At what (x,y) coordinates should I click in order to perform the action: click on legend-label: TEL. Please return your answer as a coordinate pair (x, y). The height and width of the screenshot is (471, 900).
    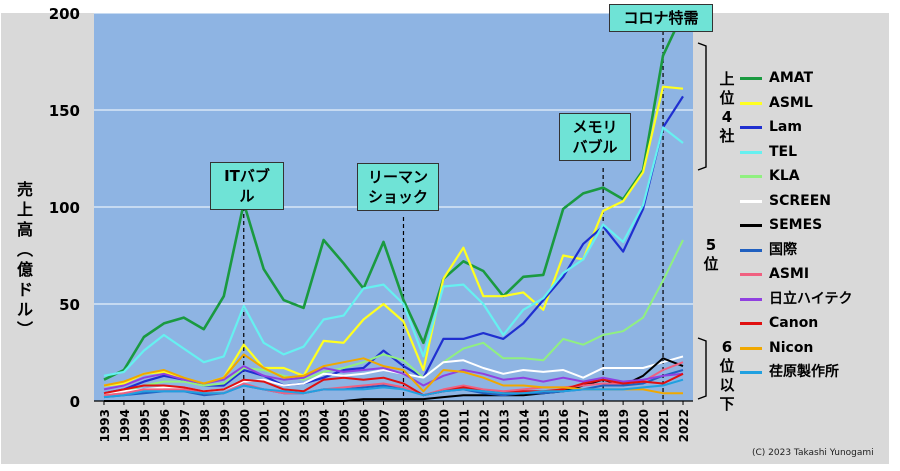
    Looking at the image, I should click on (783, 151).